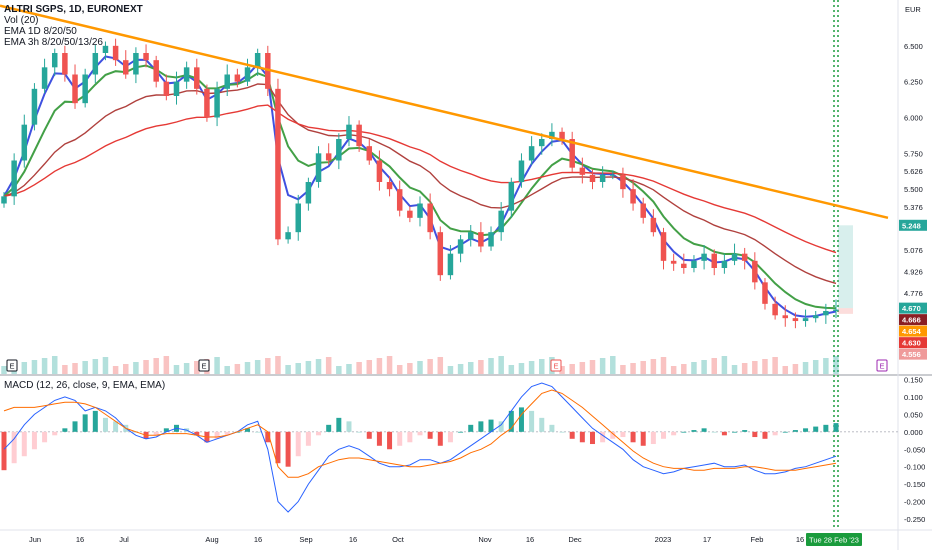 The width and height of the screenshot is (932, 555). Describe the element at coordinates (663, 539) in the screenshot. I see `time-tick-label: 2023` at that location.